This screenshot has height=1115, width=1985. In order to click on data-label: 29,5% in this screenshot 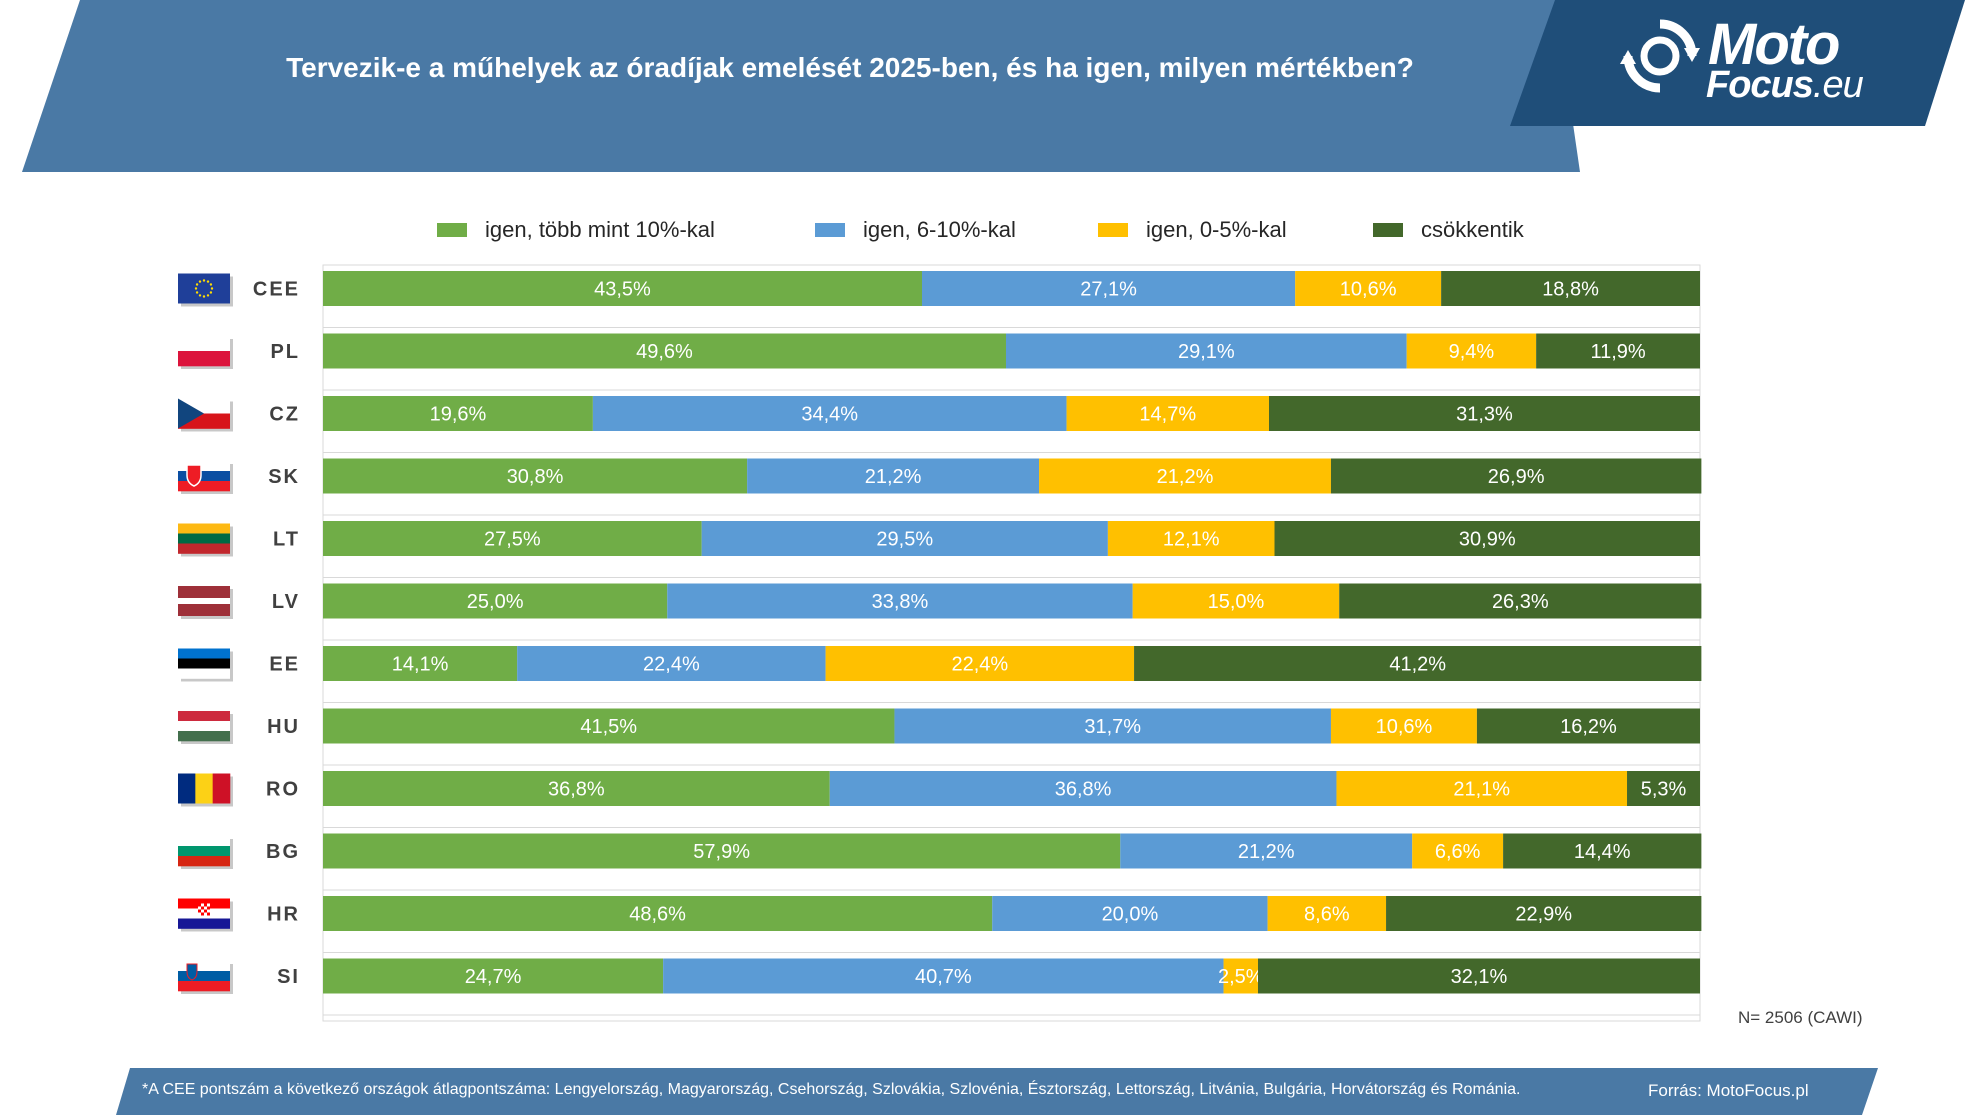, I will do `click(904, 540)`.